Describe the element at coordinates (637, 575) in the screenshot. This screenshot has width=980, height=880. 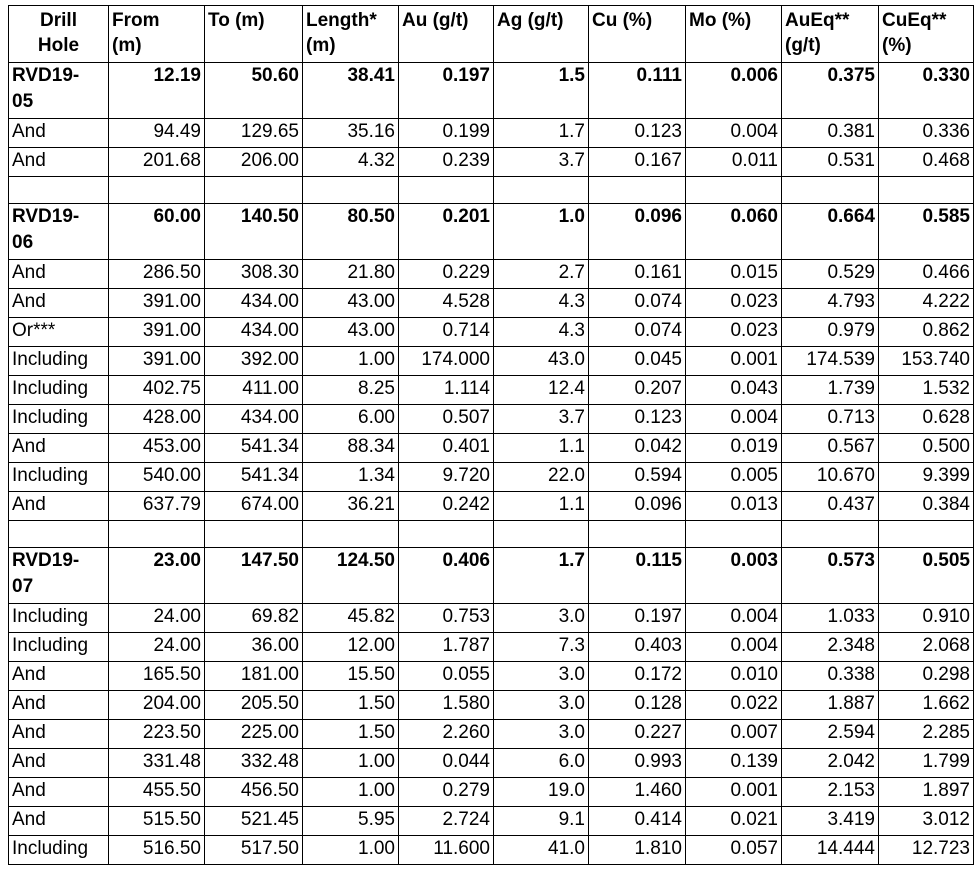
I see `cell: 0.115` at that location.